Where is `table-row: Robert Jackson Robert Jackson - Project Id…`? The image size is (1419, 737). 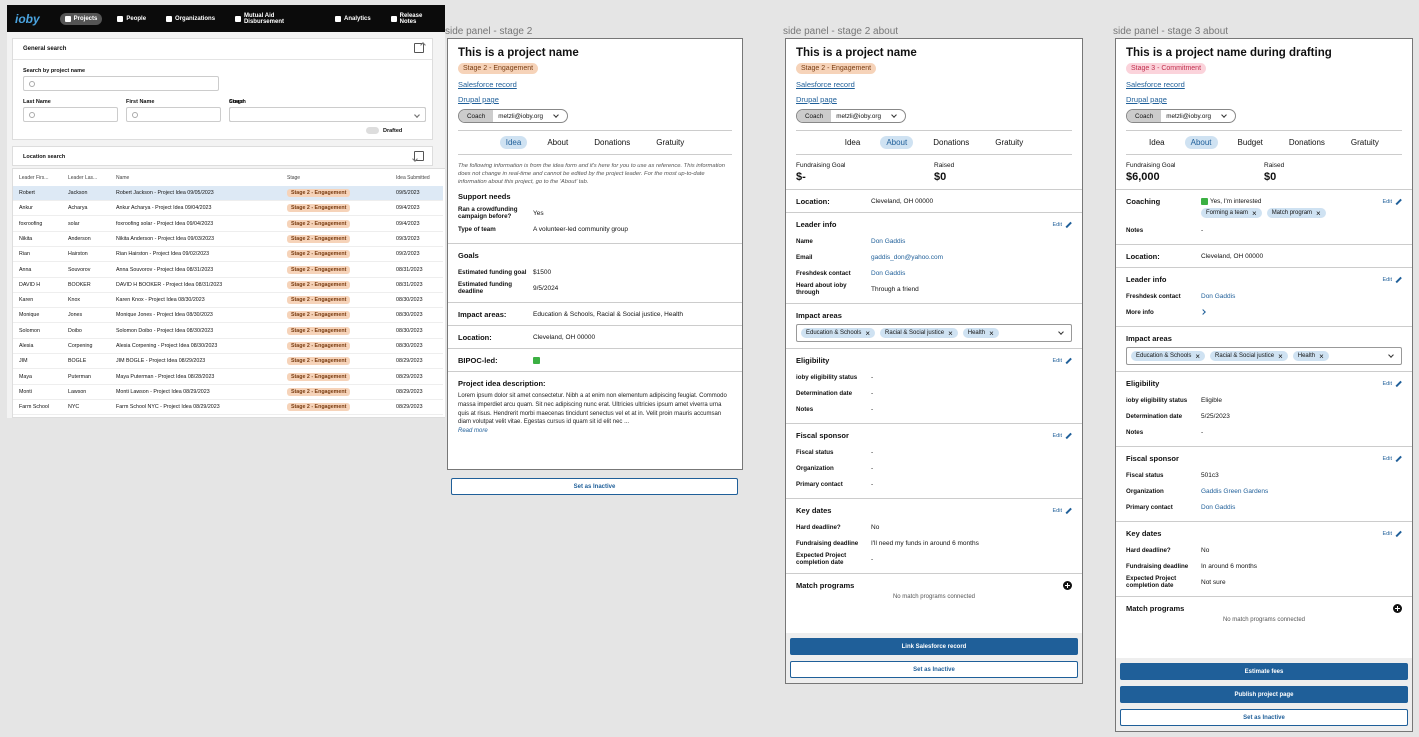
table-row: Robert Jackson Robert Jackson - Project Id… is located at coordinates (228, 193).